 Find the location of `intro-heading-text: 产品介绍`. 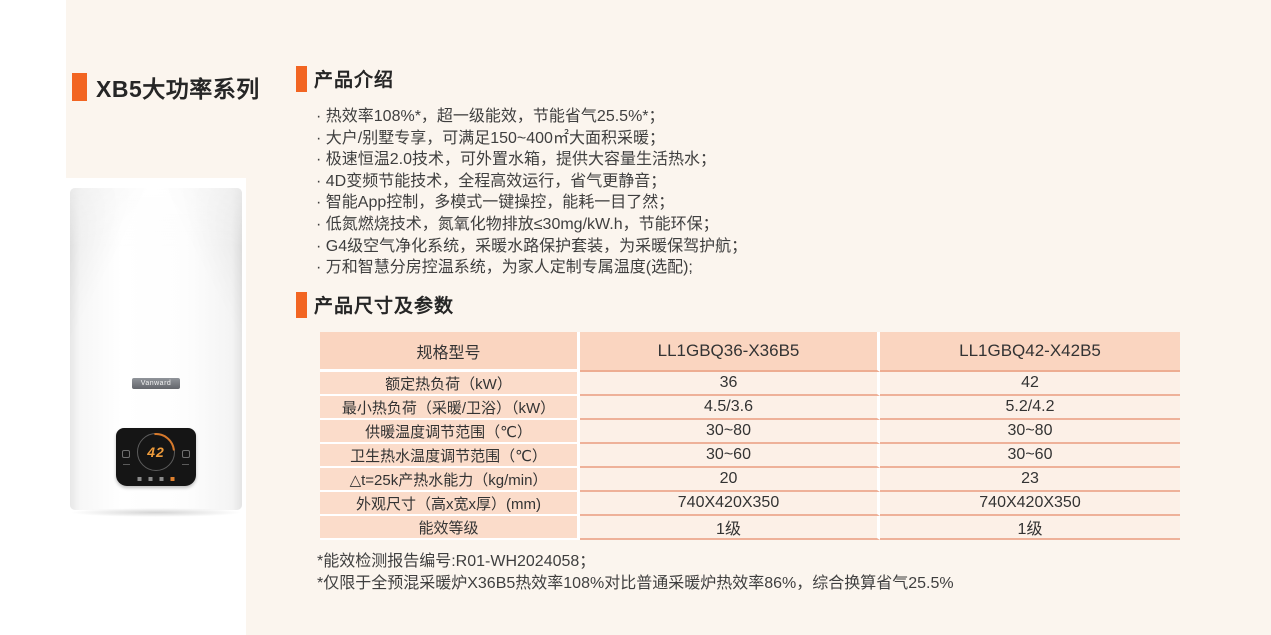

intro-heading-text: 产品介绍 is located at coordinates (354, 80).